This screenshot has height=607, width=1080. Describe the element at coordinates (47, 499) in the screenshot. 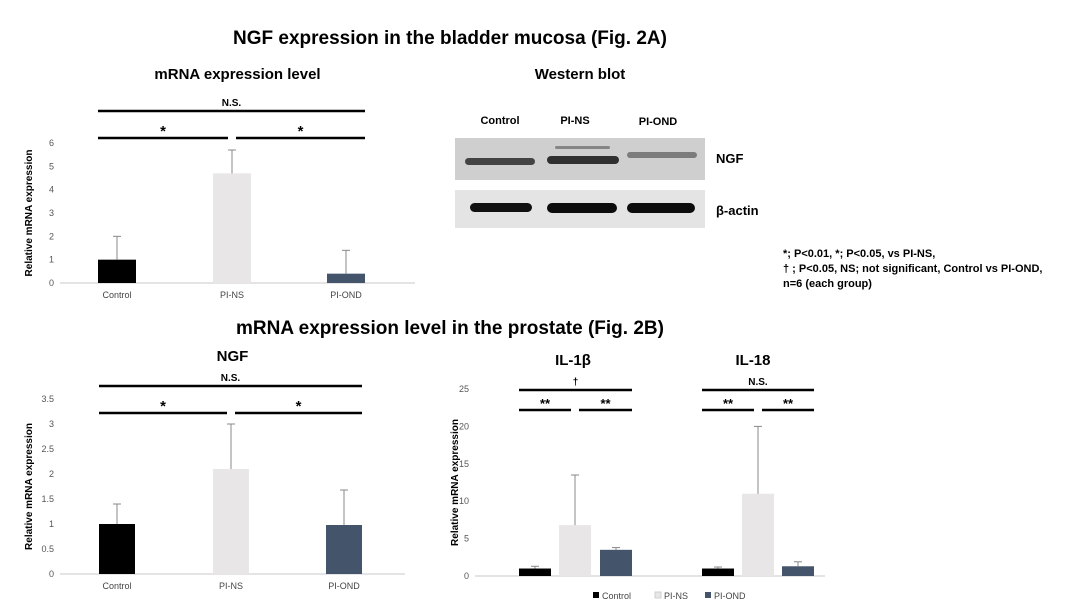

I see `y-tick-label: 1.5` at that location.